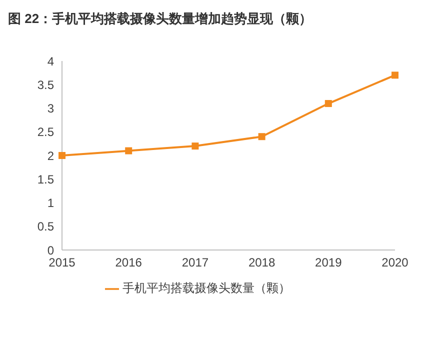 This screenshot has height=346, width=423. I want to click on y-tick-label: 0, so click(50, 250).